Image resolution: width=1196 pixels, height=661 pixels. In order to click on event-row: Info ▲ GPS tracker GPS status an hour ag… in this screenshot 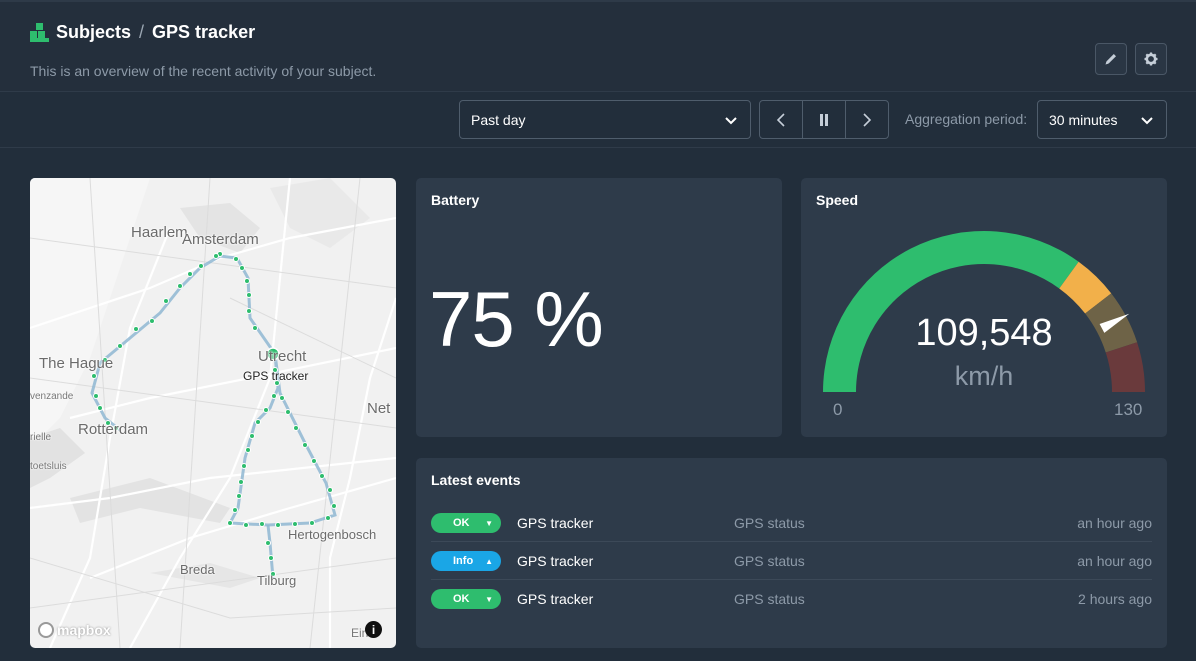, I will do `click(791, 561)`.